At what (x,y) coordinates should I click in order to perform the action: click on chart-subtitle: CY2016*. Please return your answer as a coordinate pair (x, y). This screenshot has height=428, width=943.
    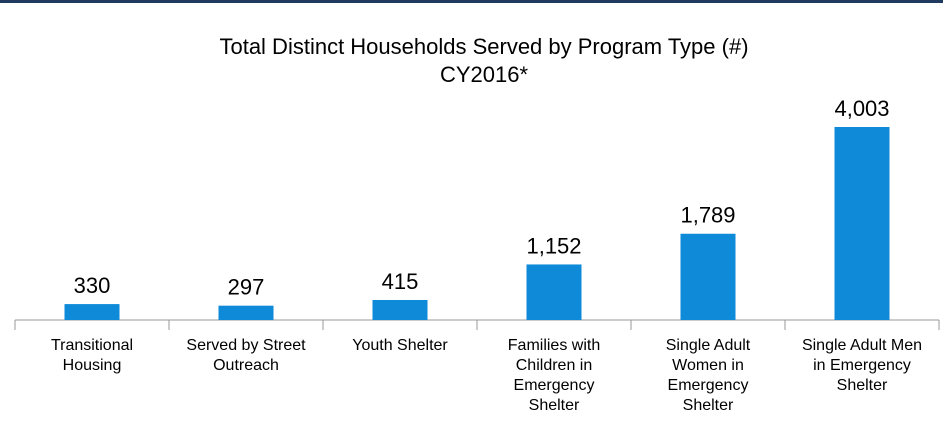
    Looking at the image, I should click on (484, 74).